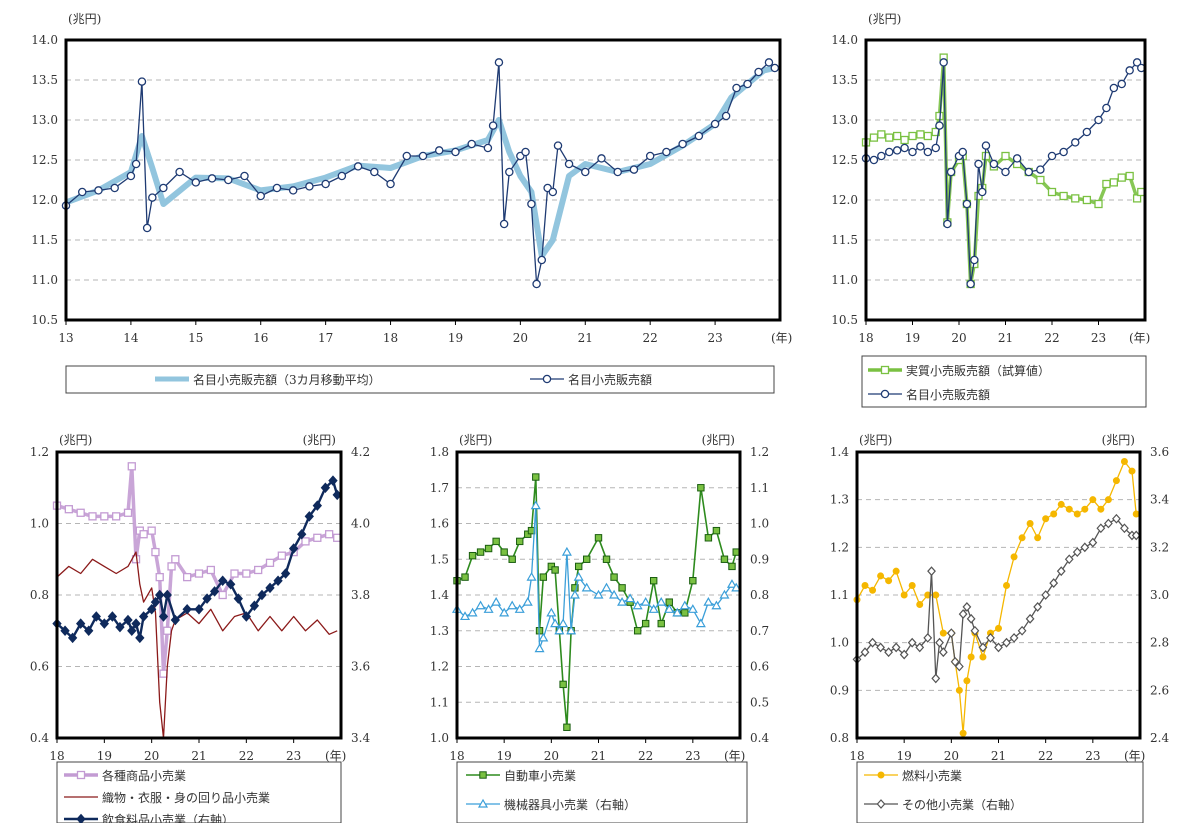 The height and width of the screenshot is (823, 1181). Describe the element at coordinates (1159, 500) in the screenshot. I see `y2-tick-label: 3.4` at that location.